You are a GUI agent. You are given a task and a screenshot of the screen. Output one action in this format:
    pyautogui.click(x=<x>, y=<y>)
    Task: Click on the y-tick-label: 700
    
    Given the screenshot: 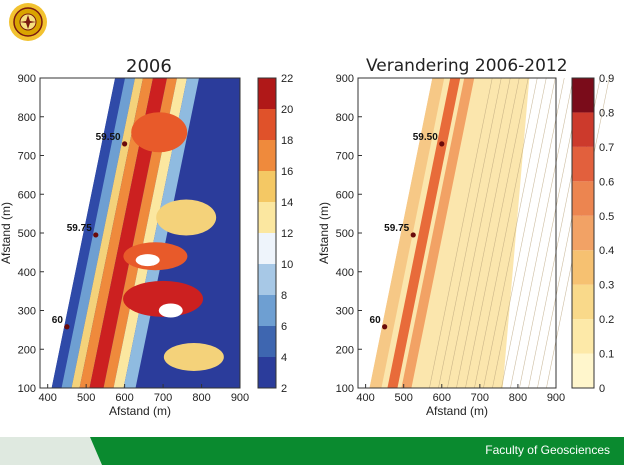 What is the action you would take?
    pyautogui.click(x=345, y=157)
    